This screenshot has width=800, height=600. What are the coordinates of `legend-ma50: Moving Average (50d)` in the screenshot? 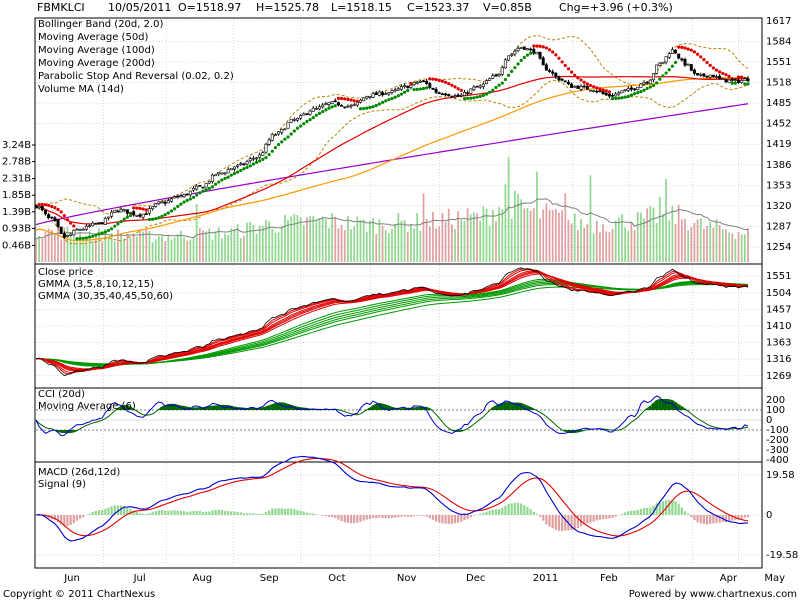 It's located at (93, 37).